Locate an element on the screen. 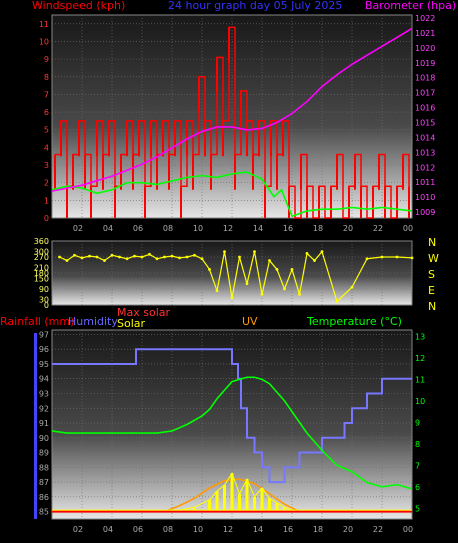 Image resolution: width=458 pixels, height=543 pixels. y-tick-label: 1018 is located at coordinates (425, 78).